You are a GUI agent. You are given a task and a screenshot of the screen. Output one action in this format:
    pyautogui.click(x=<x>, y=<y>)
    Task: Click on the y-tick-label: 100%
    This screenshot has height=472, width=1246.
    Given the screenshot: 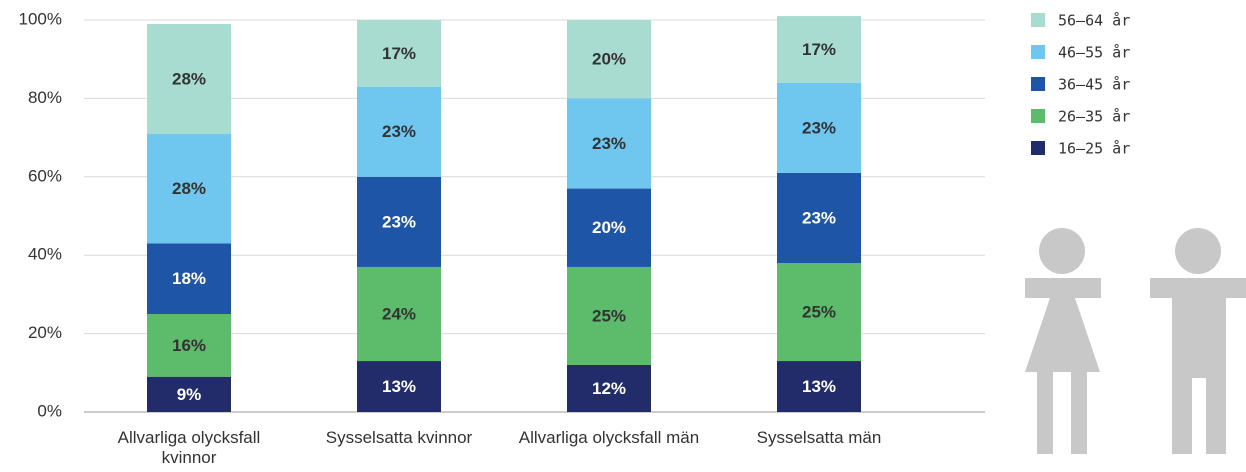 What is the action you would take?
    pyautogui.click(x=40, y=18)
    